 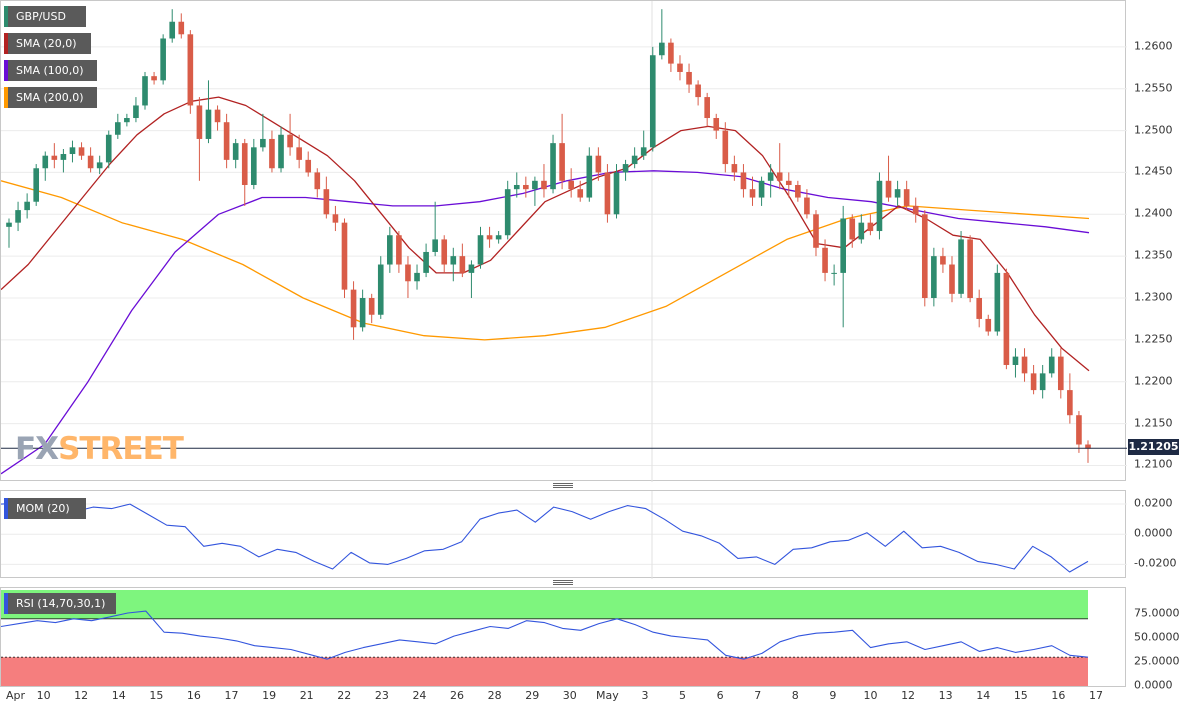 What do you see at coordinates (494, 695) in the screenshot?
I see `time-tick-label: 28` at bounding box center [494, 695].